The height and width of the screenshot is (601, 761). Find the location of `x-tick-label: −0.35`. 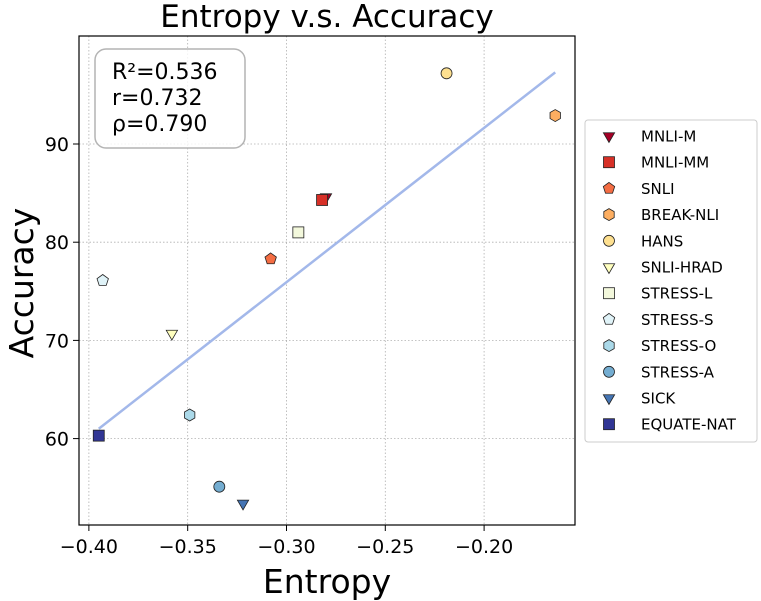

x-tick-label: −0.35 is located at coordinates (188, 547).